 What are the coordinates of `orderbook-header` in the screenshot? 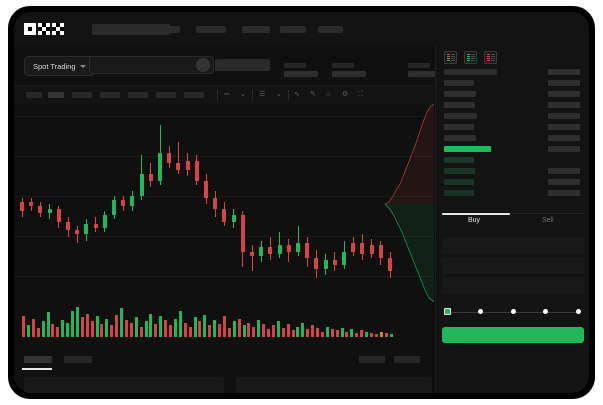 It's located at (512, 72).